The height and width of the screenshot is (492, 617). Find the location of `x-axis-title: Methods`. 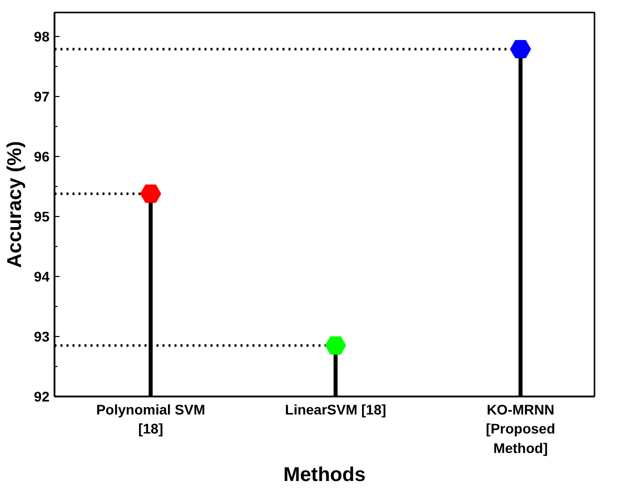

x-axis-title: Methods is located at coordinates (324, 475).